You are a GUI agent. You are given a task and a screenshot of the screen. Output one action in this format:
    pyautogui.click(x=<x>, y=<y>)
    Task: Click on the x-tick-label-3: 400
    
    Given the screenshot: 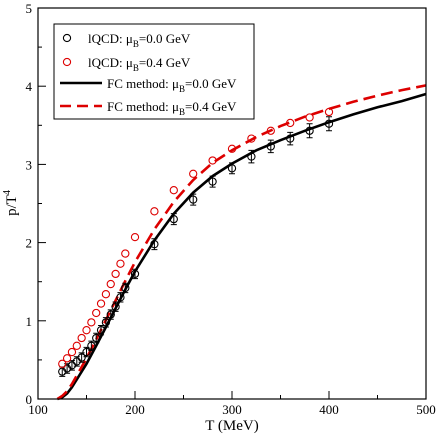 What is the action you would take?
    pyautogui.click(x=329, y=409)
    